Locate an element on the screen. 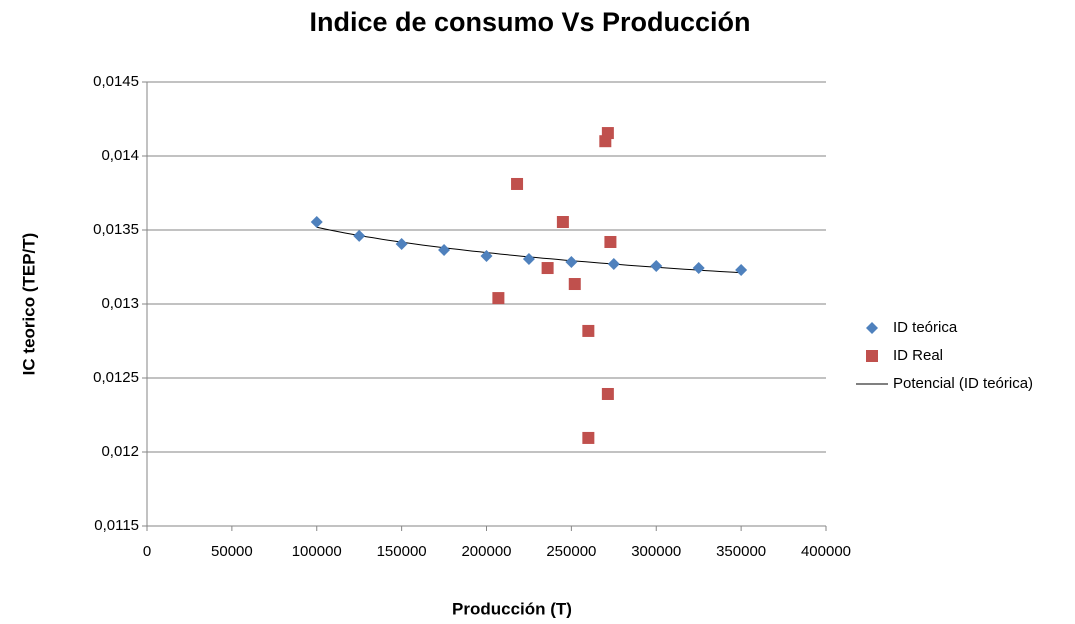 The height and width of the screenshot is (624, 1075). x-tick-label: 0 is located at coordinates (147, 551).